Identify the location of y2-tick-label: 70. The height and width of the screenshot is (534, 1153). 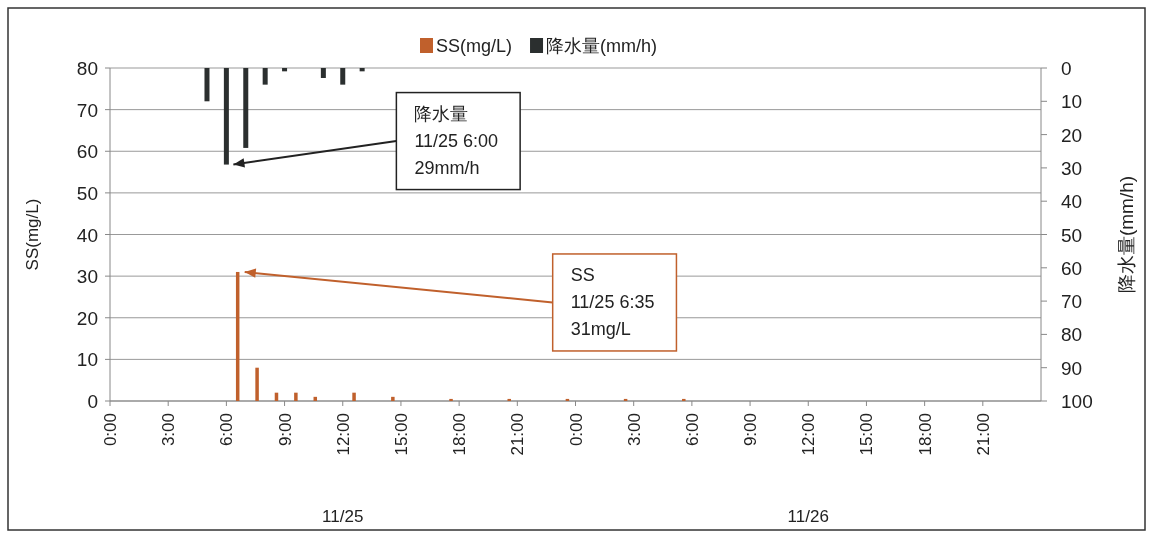
(1072, 302).